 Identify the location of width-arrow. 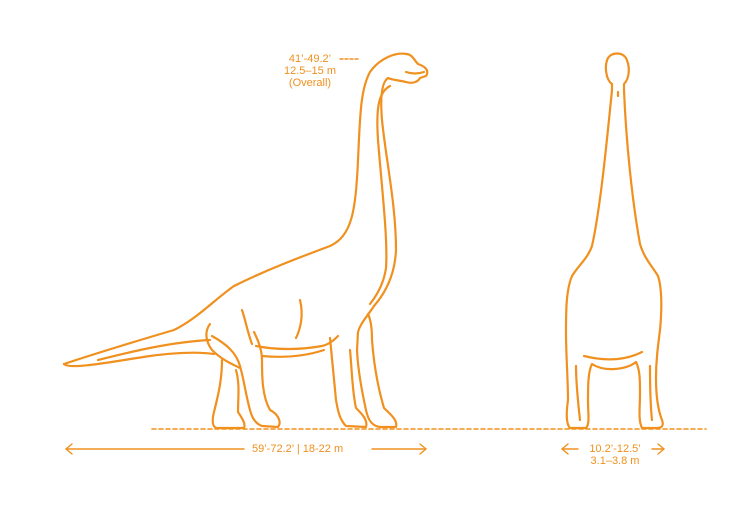
(613, 449).